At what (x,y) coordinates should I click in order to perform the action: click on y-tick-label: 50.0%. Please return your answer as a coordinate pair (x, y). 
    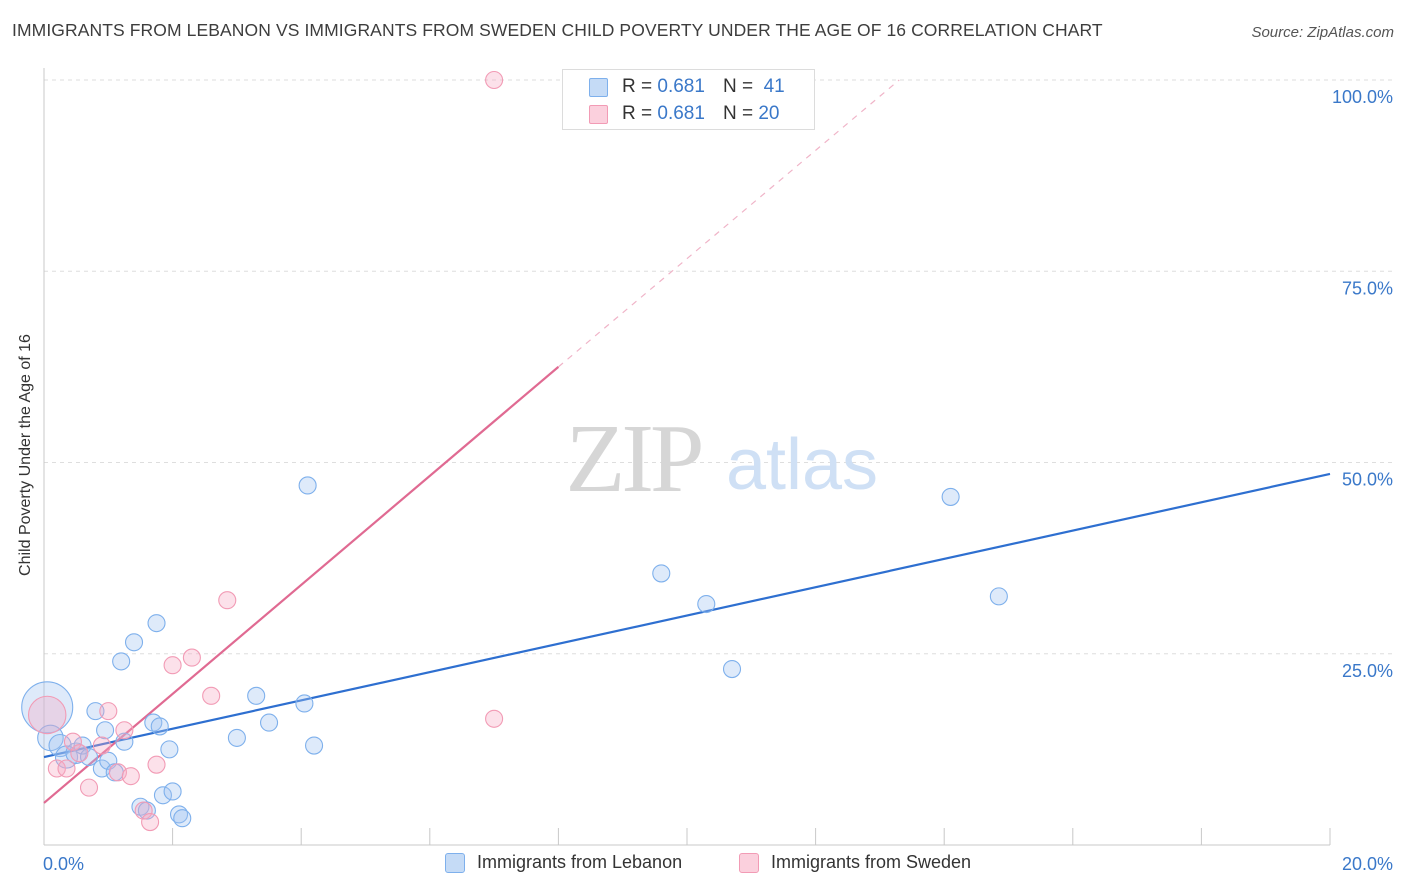
    Looking at the image, I should click on (1367, 480).